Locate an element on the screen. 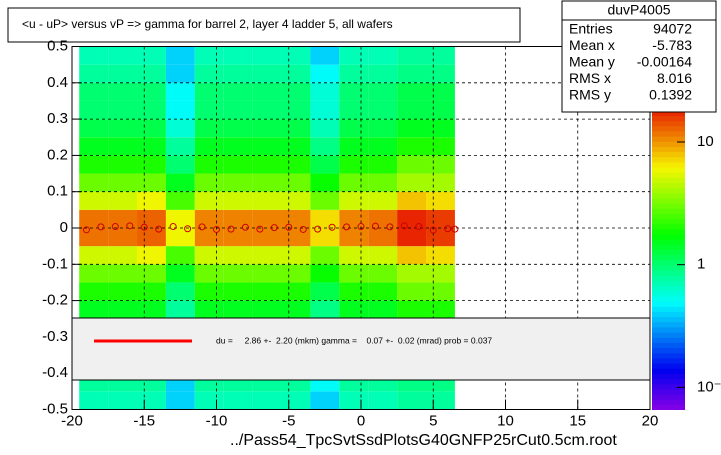  stats-label: Mean x is located at coordinates (592, 45).